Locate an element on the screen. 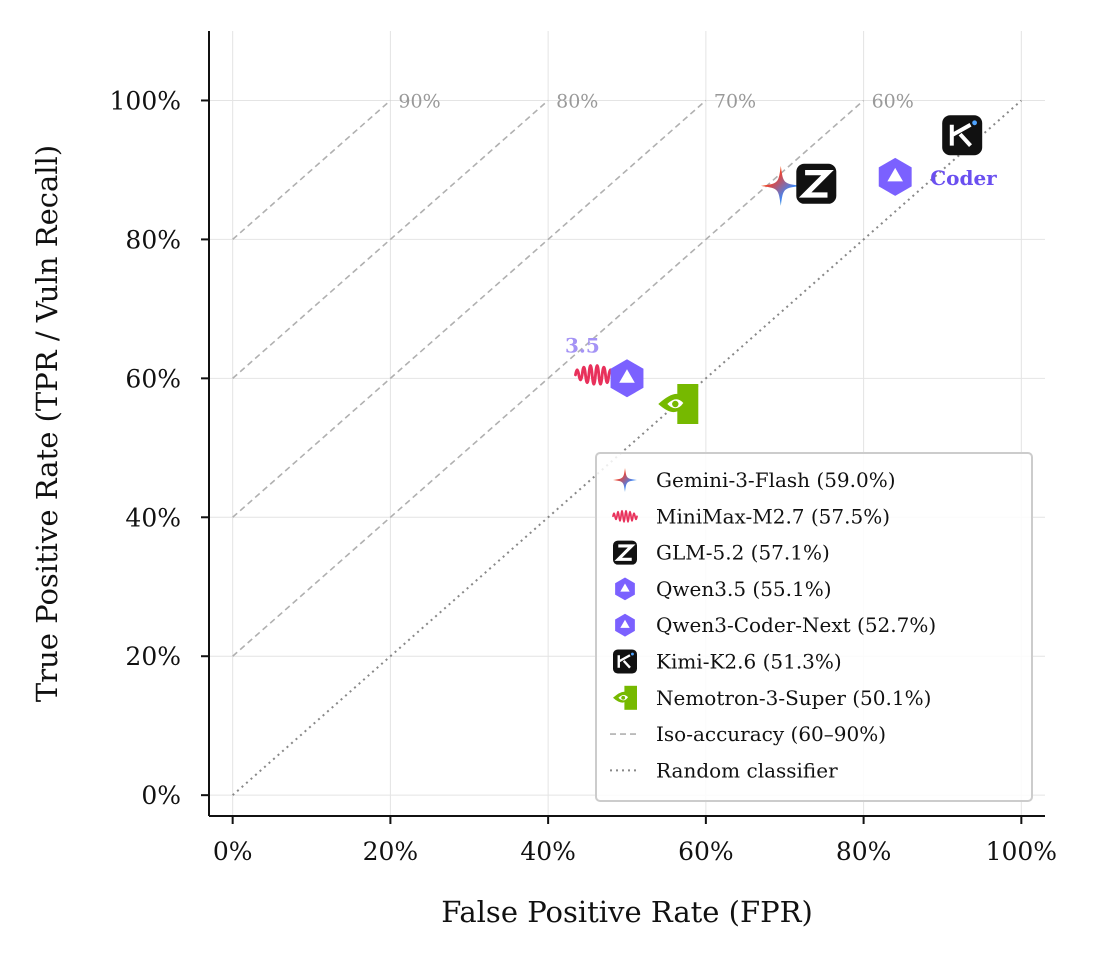  legend-label: Nemotron-3-Super (50.1%) is located at coordinates (793, 698).